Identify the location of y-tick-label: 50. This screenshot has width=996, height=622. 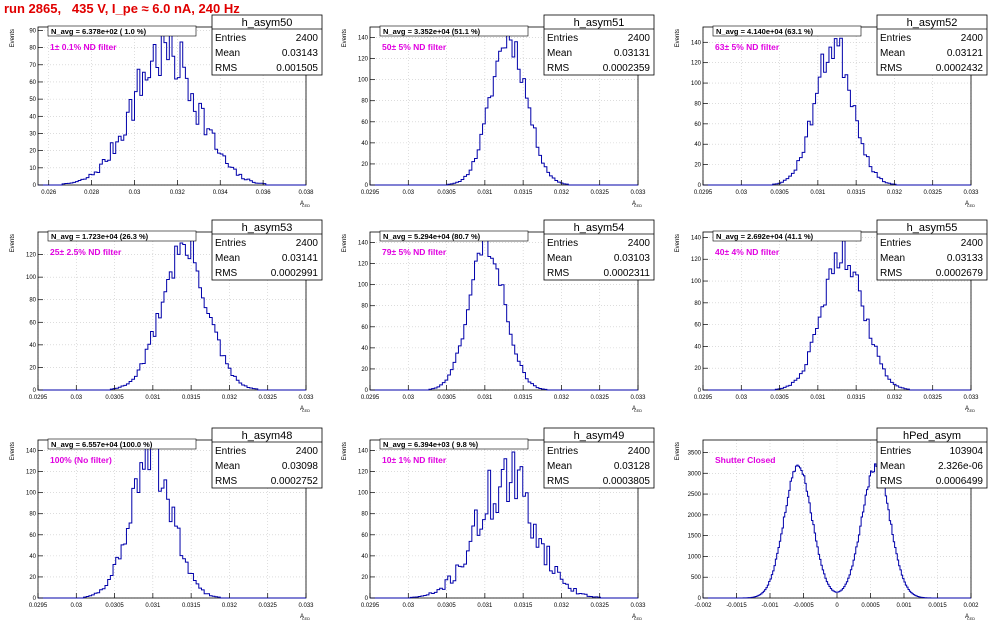
(32, 100).